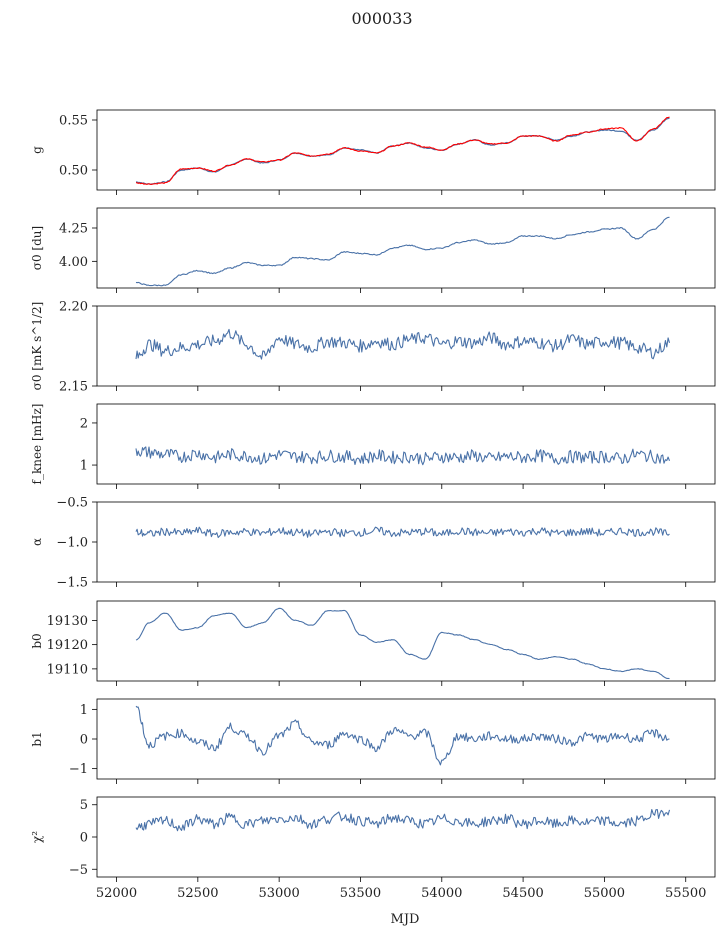 The height and width of the screenshot is (936, 725). What do you see at coordinates (402, 735) in the screenshot?
I see `panel-7-series-1-line` at bounding box center [402, 735].